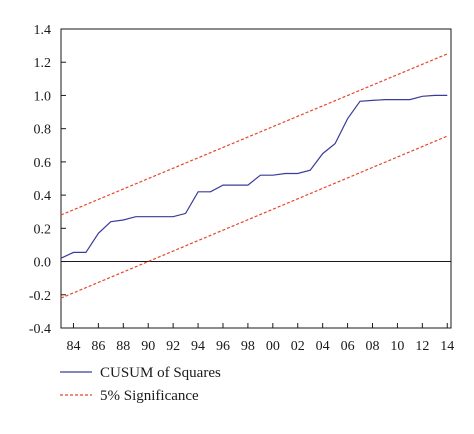 This screenshot has width=474, height=434. What do you see at coordinates (273, 346) in the screenshot?
I see `x-tick-label: 00` at bounding box center [273, 346].